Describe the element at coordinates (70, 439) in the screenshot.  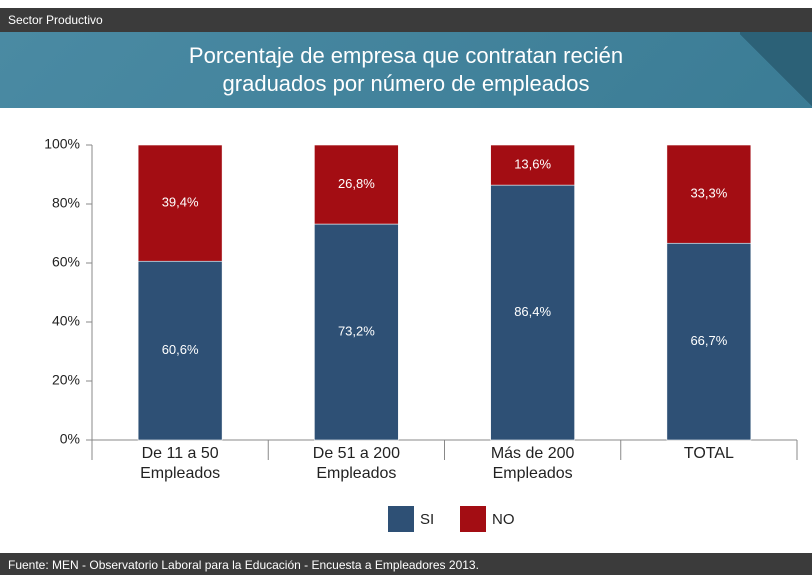
I see `y-tick-label: 0%` at that location.